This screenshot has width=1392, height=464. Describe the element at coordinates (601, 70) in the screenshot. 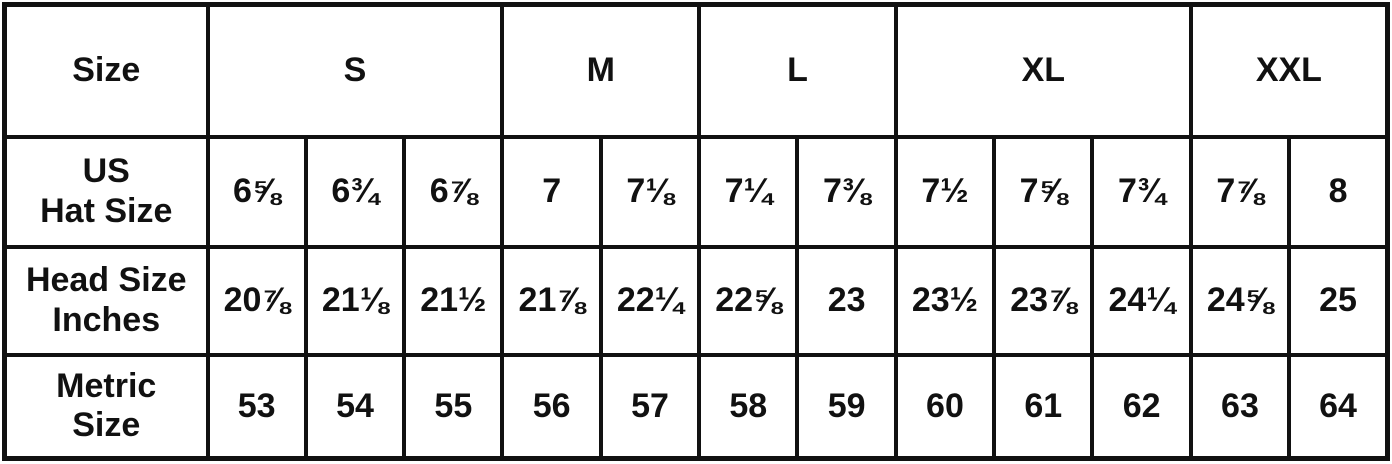

I see `size-group-m: M` at that location.